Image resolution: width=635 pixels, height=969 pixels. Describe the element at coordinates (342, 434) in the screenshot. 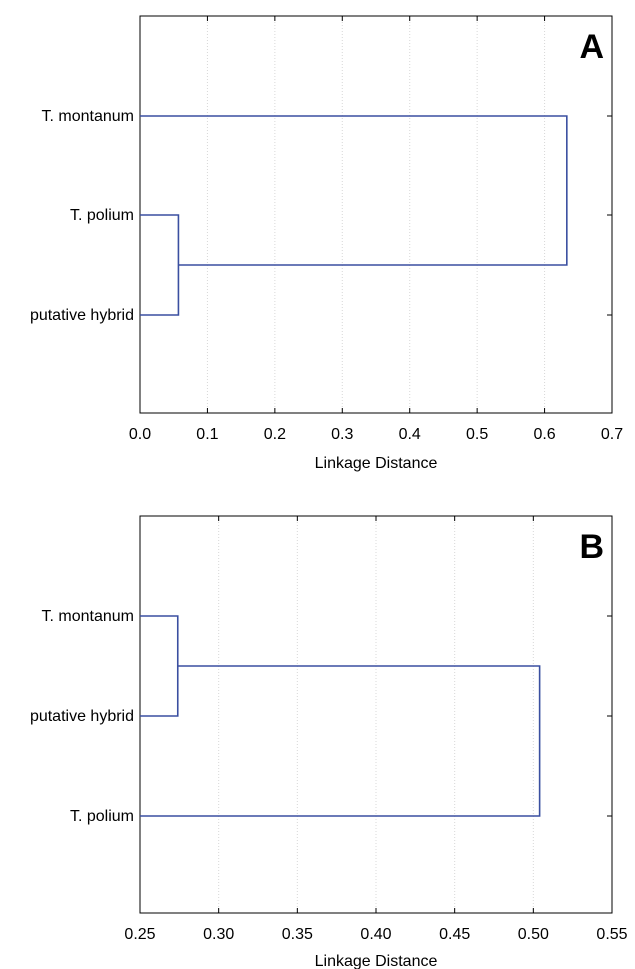

I see `x-tick-label: 0.3` at that location.